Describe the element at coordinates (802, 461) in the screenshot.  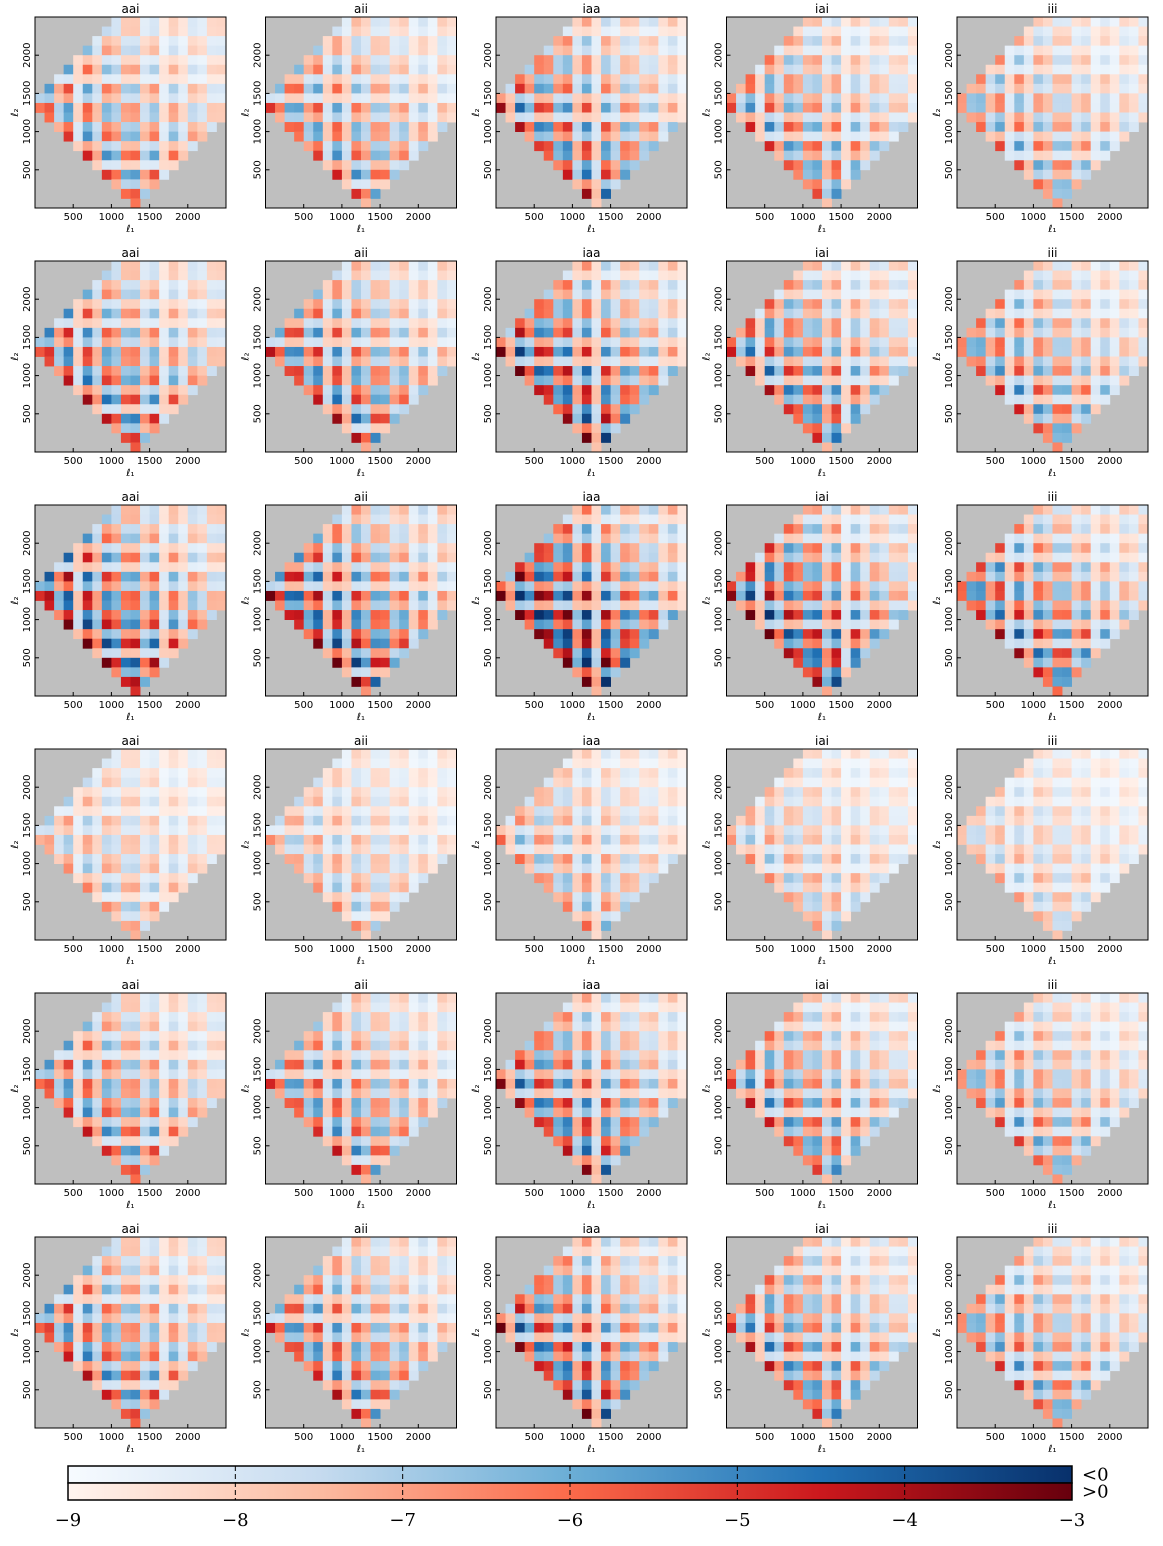
I see `x-tick-label: 1000` at that location.